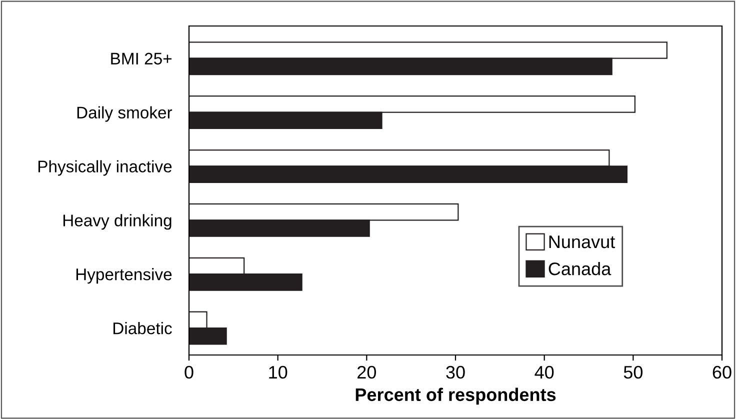 This screenshot has height=419, width=736. Describe the element at coordinates (580, 269) in the screenshot. I see `legend-label: Canada` at that location.